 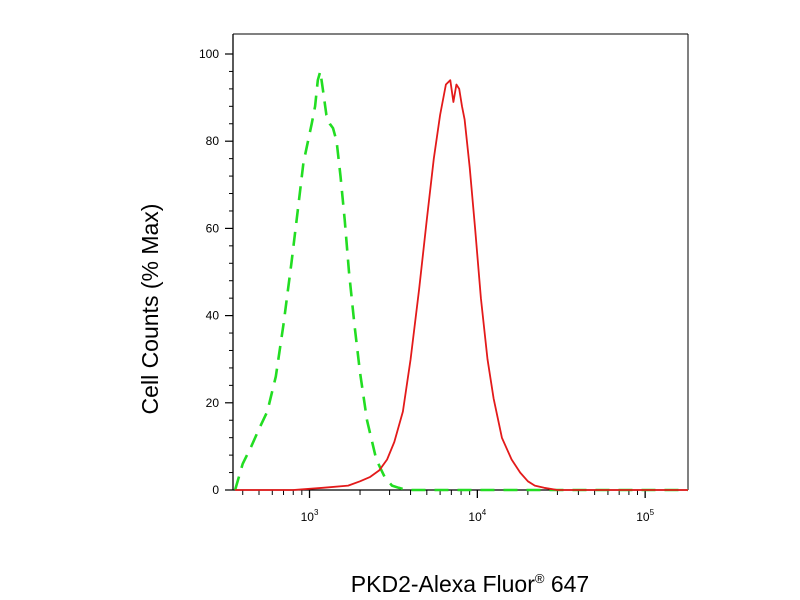 What do you see at coordinates (213, 403) in the screenshot?
I see `y-tick-label: 20` at bounding box center [213, 403].